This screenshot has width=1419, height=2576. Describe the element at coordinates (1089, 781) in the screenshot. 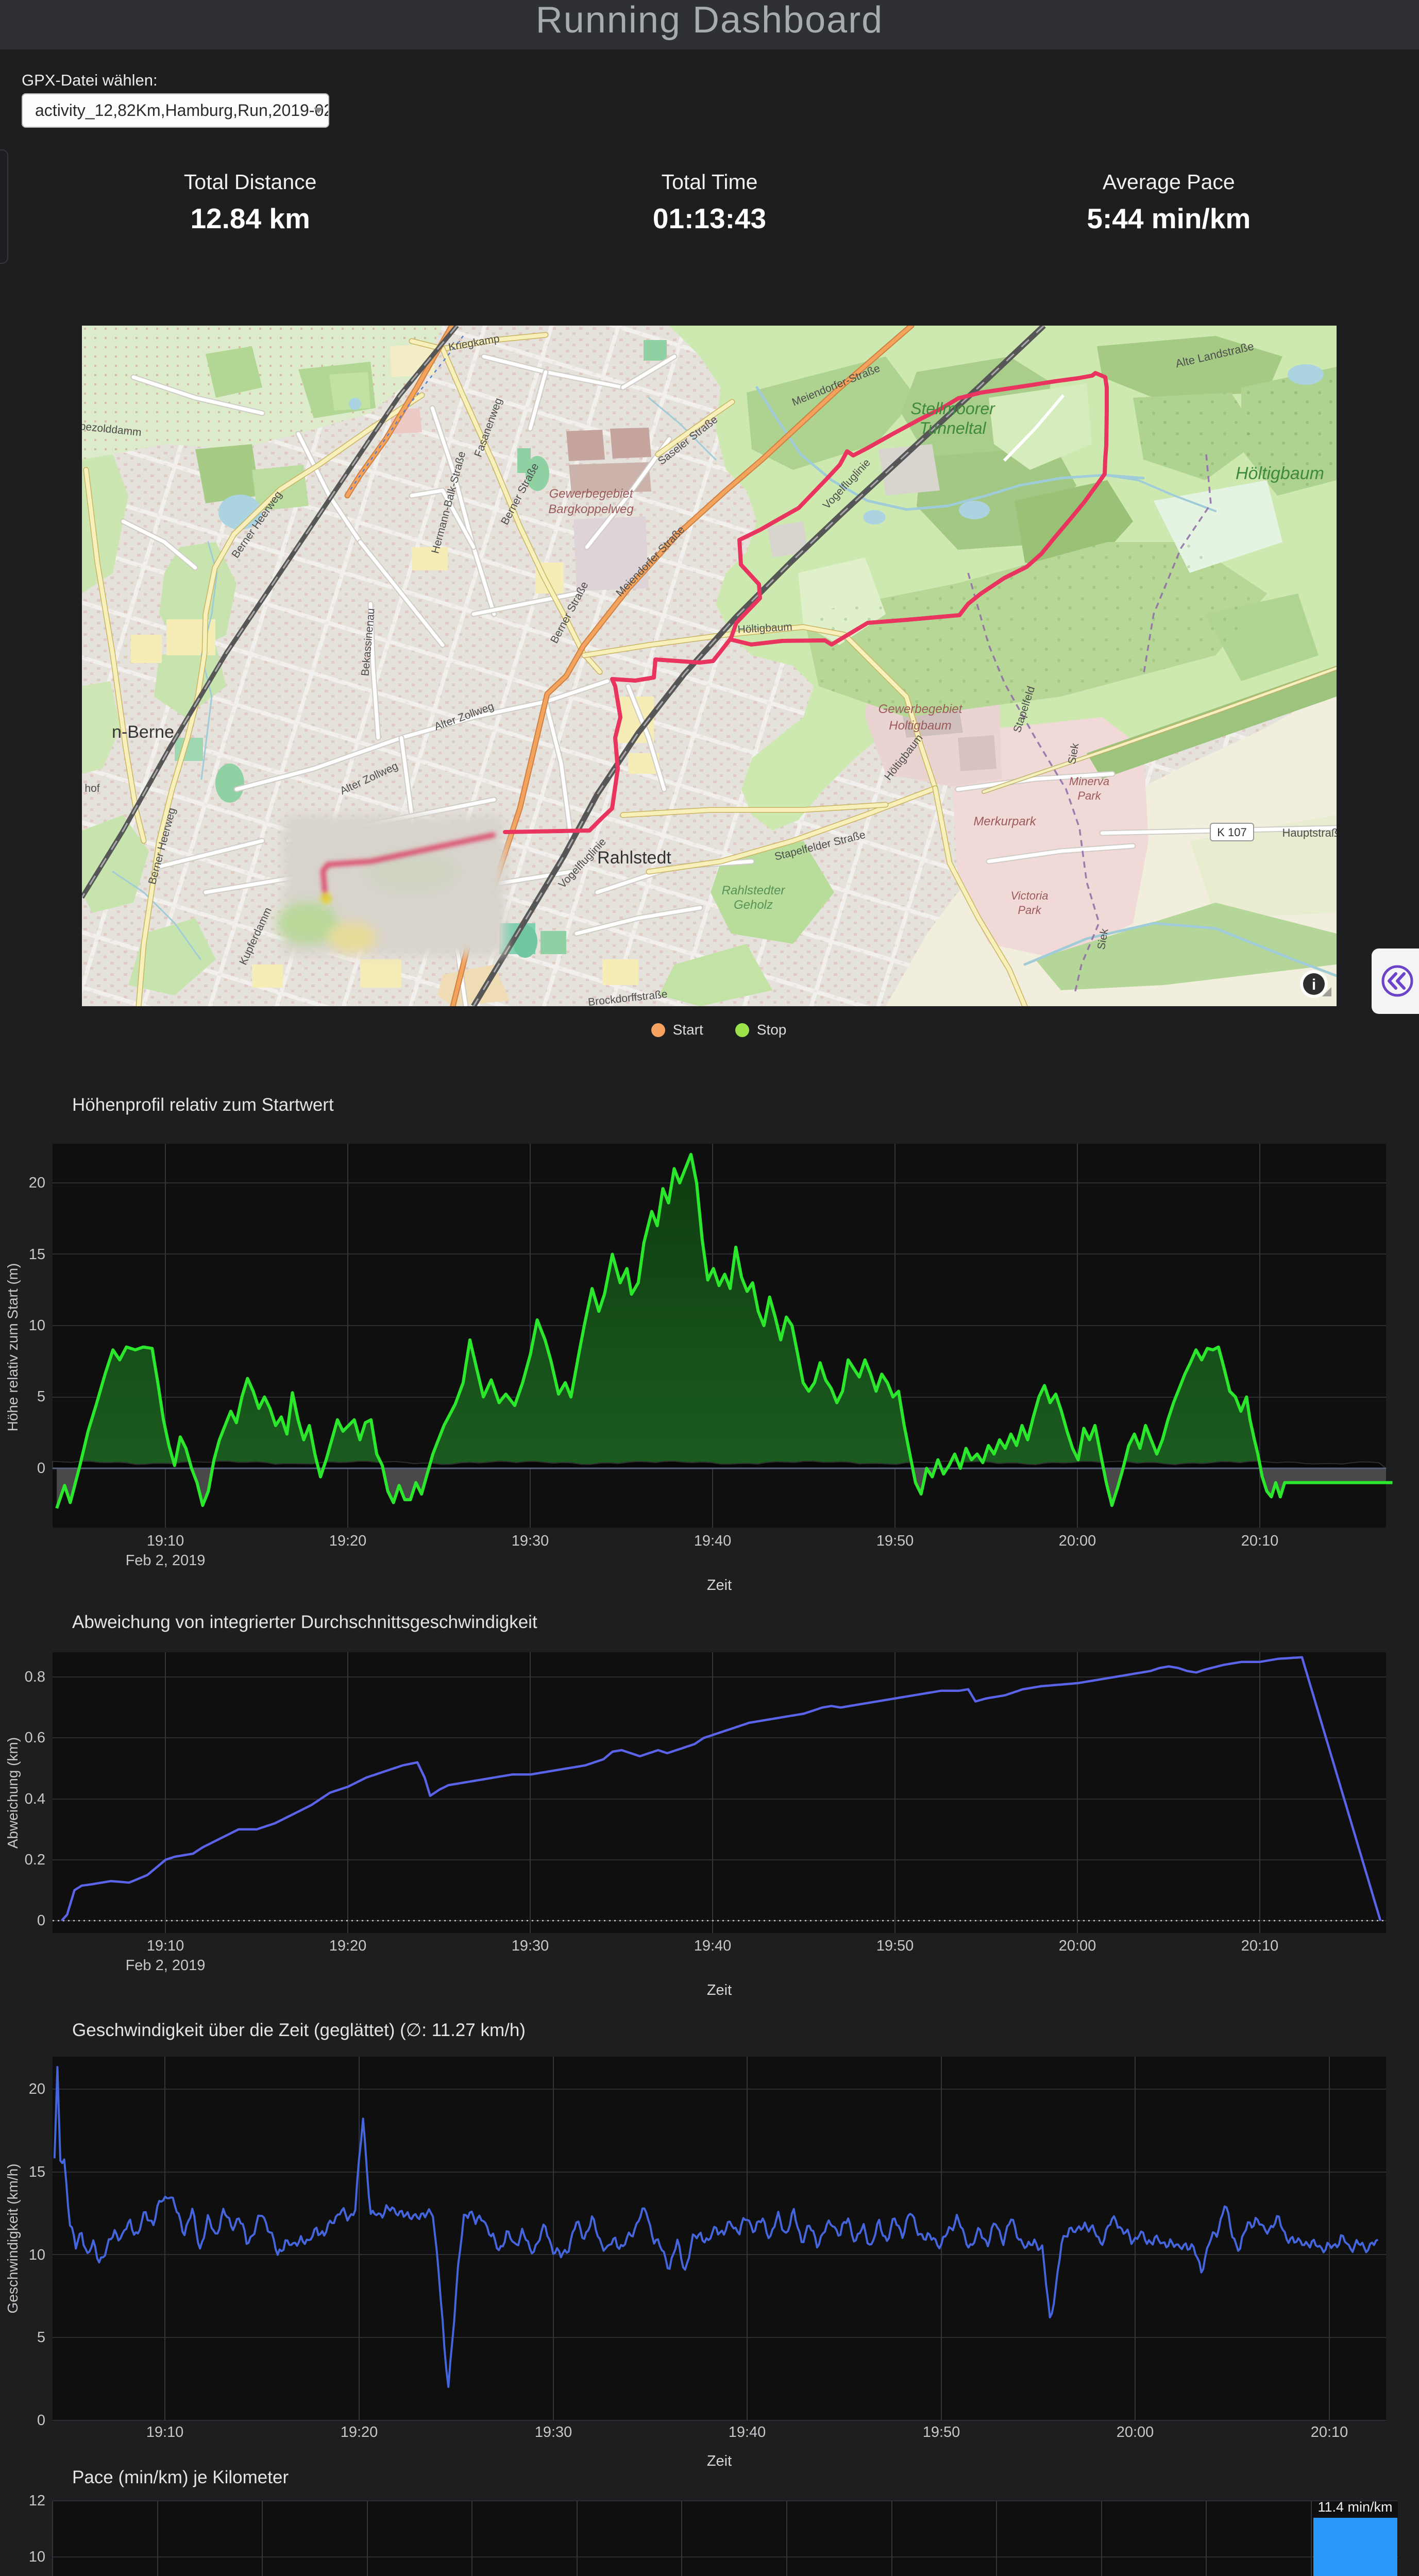

I see `svg-text: Minerva` at that location.